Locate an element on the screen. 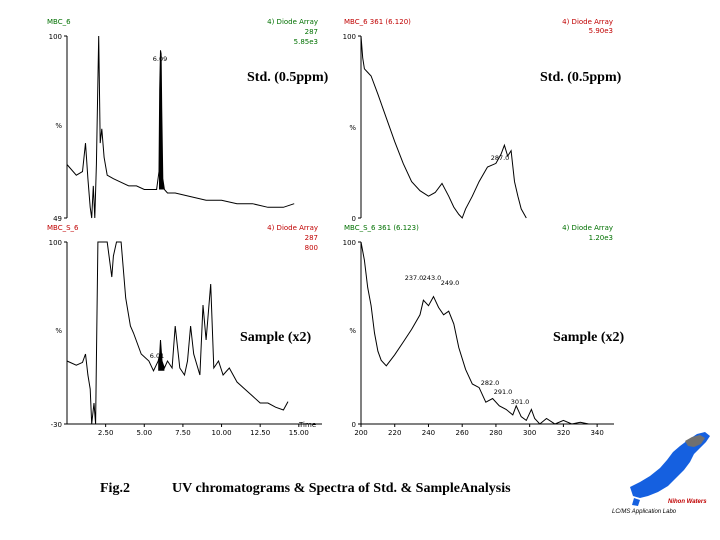 This screenshot has width=720, height=540. std-chrom-peak-label: 6.09 is located at coordinates (160, 59).